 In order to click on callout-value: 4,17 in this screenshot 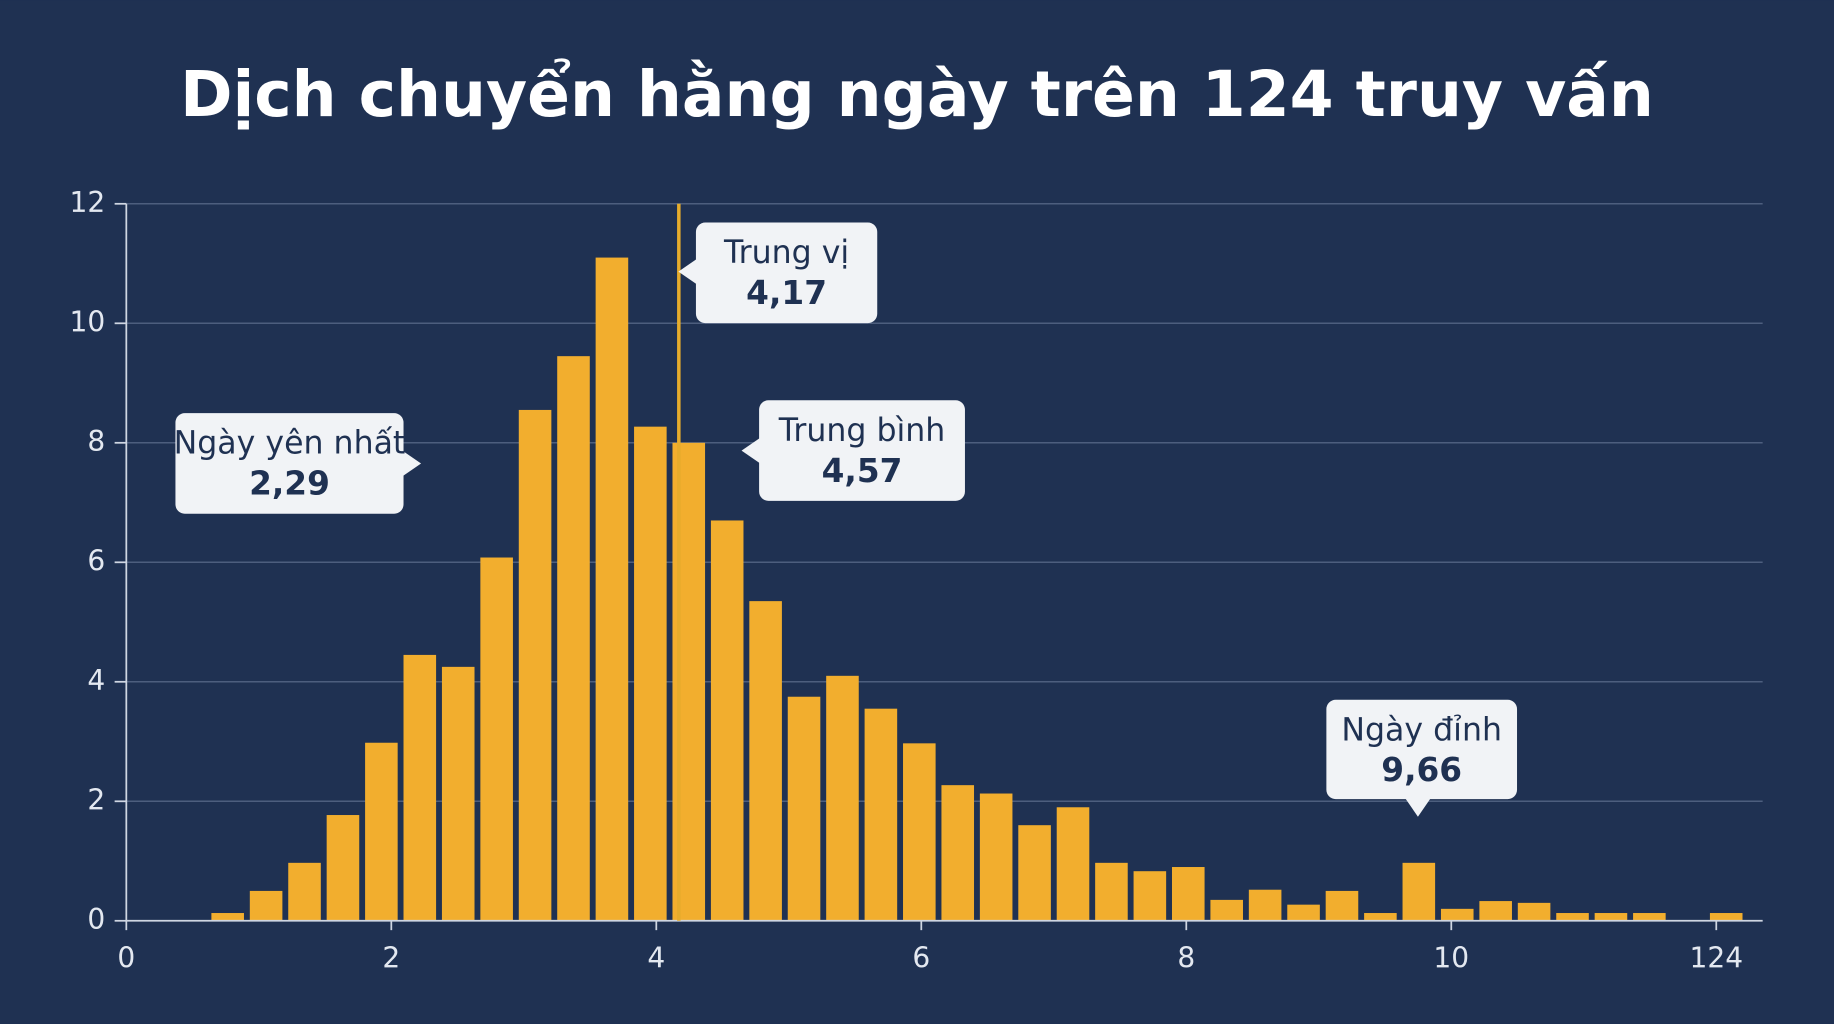, I will do `click(786, 293)`.